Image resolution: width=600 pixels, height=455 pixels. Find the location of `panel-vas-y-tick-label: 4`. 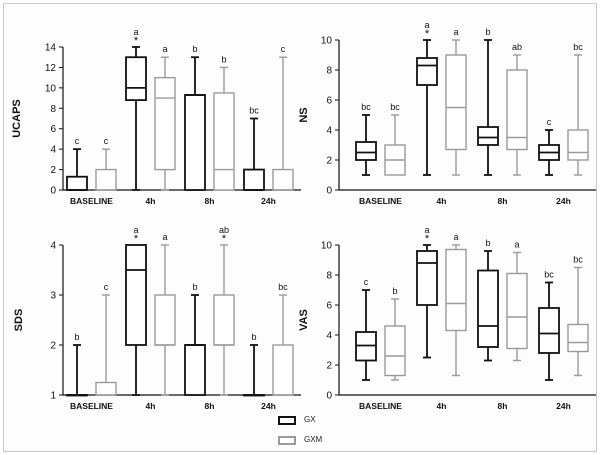

panel-vas-y-tick-label: 4 is located at coordinates (329, 336).